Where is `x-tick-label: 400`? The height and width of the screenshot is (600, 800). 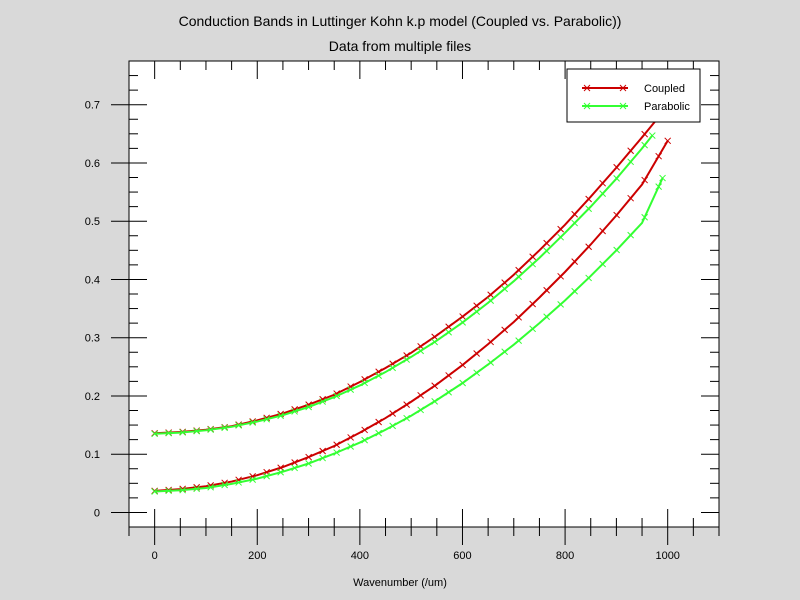 x-tick-label: 400 is located at coordinates (360, 556).